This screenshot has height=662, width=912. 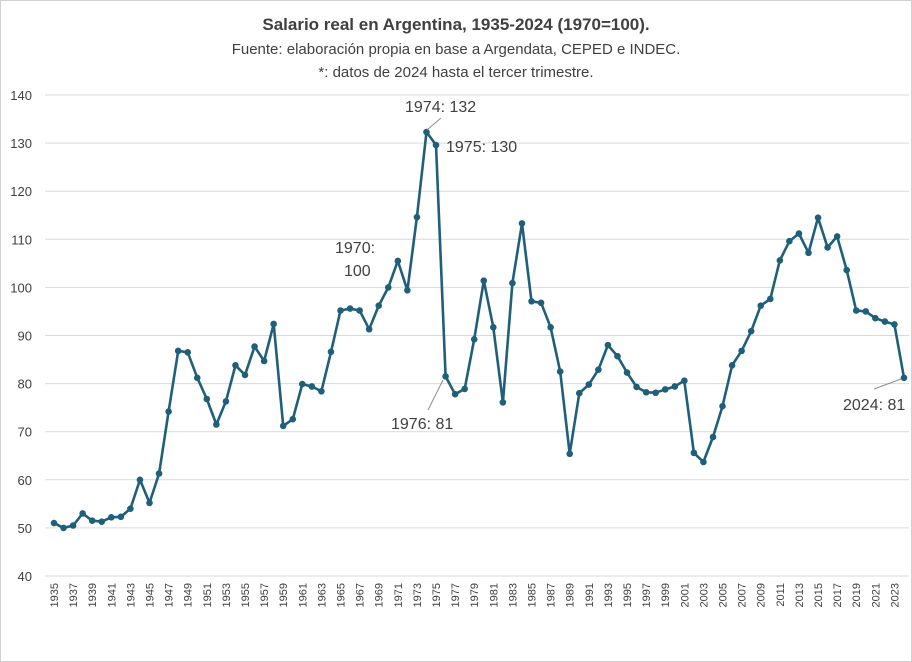 I want to click on data-point-1946, so click(x=159, y=473).